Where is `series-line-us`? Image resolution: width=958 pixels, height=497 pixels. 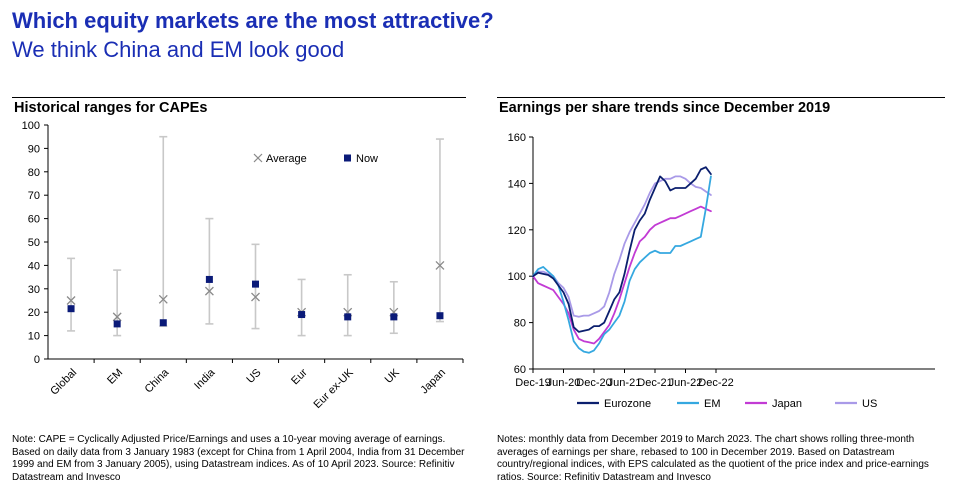
series-line-us is located at coordinates (622, 246).